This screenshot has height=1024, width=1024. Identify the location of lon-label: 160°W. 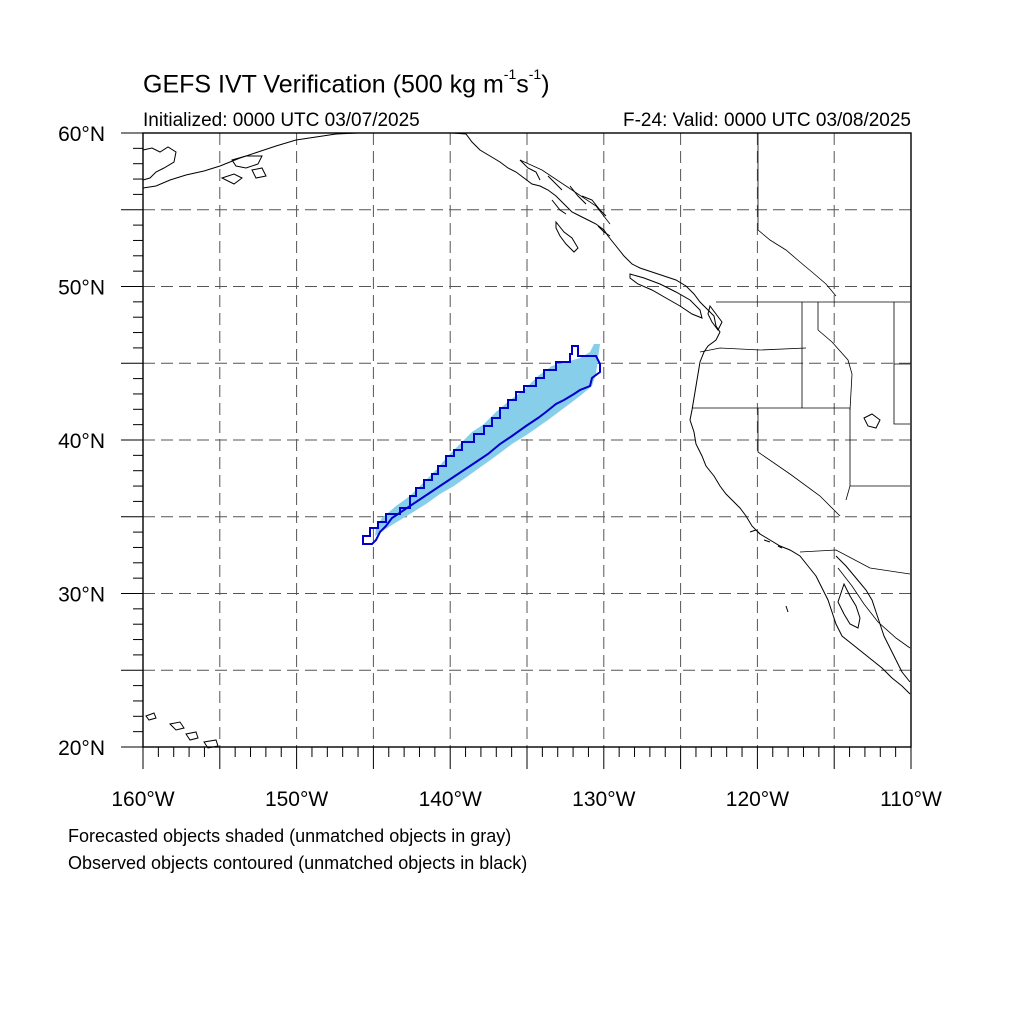
(142, 799).